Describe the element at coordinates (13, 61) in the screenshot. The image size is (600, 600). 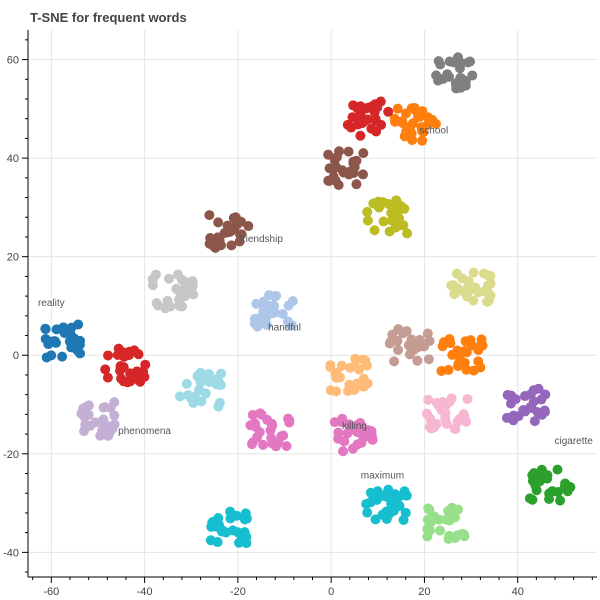
I see `y-tick-label: 60` at that location.